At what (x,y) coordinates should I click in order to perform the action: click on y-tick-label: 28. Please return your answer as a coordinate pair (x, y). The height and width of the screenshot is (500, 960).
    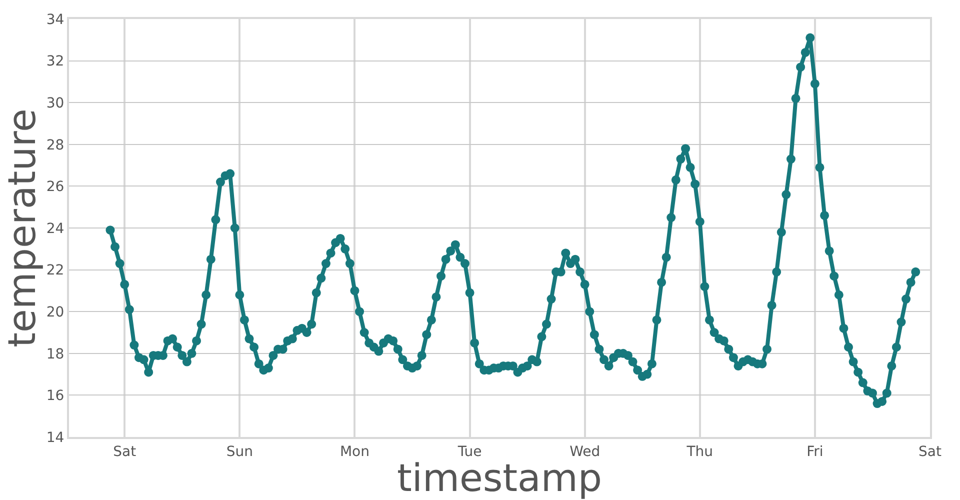
    Looking at the image, I should click on (55, 145).